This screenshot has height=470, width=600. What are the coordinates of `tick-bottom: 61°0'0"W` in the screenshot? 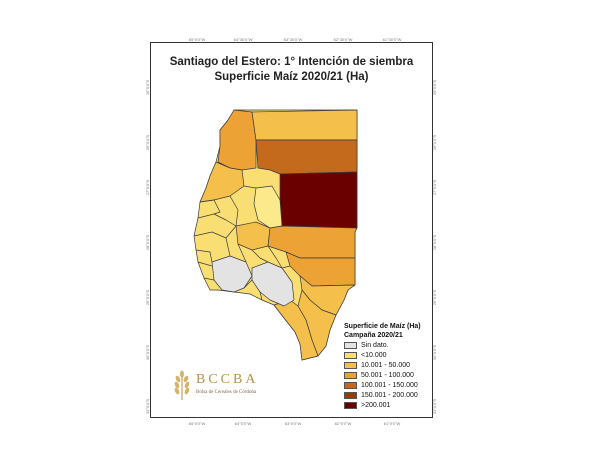 It's located at (392, 423).